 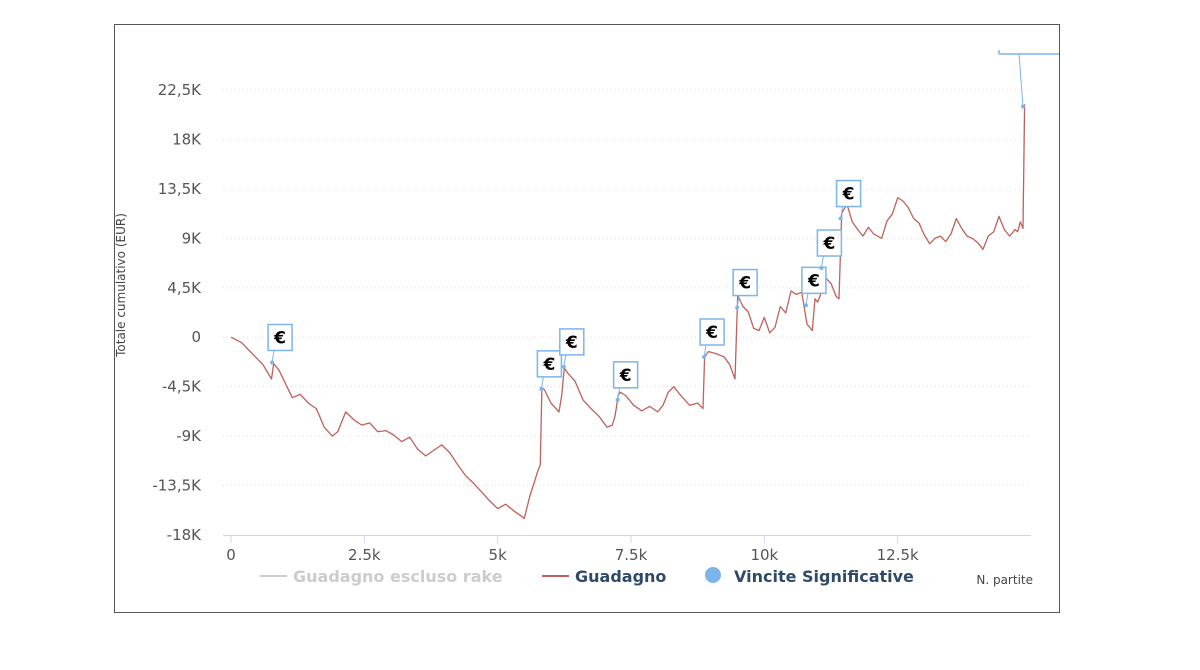 What do you see at coordinates (187, 139) in the screenshot?
I see `y-tick-label: 18K` at bounding box center [187, 139].